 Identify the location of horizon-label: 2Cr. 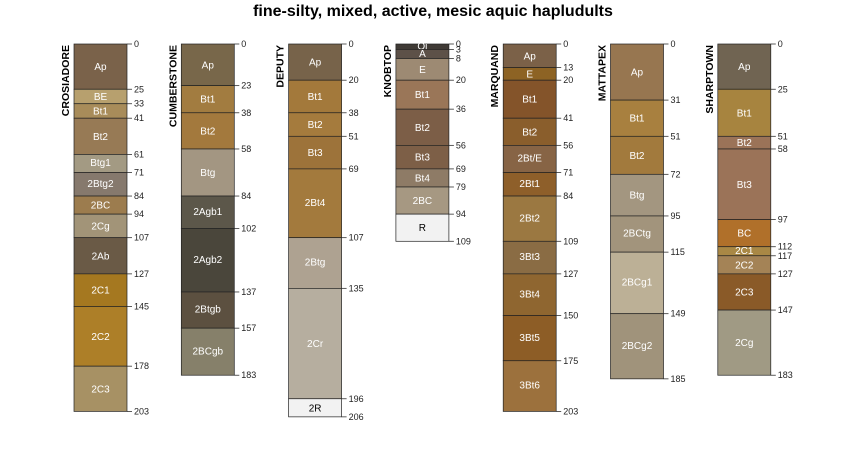
(315, 344).